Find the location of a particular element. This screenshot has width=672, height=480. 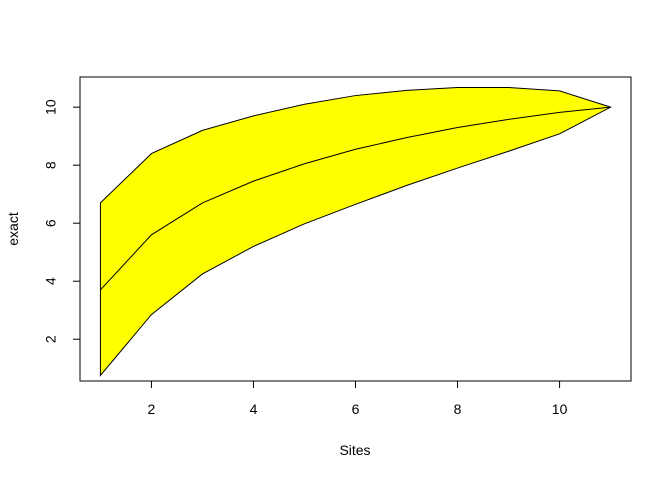

x-axis-label: Sites is located at coordinates (354, 450).